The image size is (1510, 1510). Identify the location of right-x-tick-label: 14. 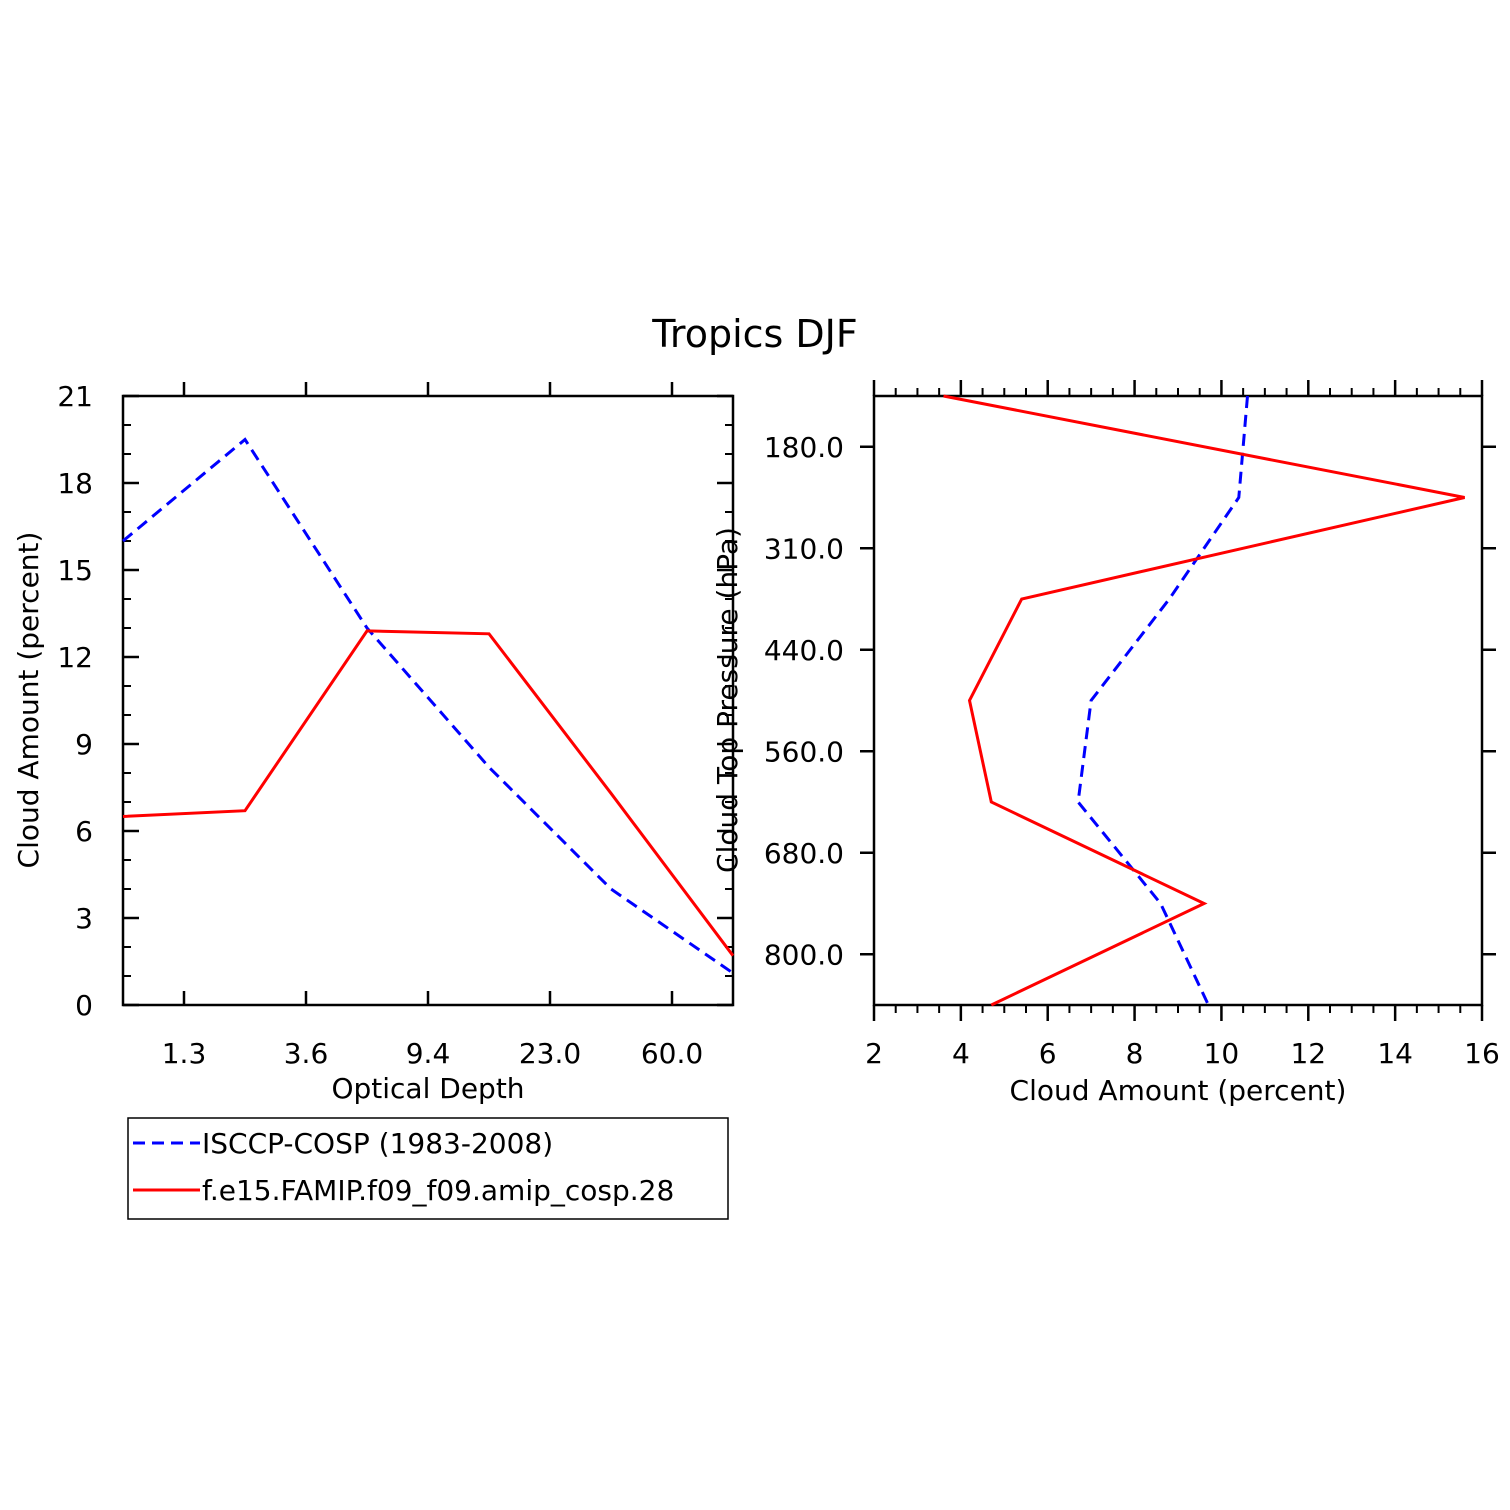
(1395, 1053).